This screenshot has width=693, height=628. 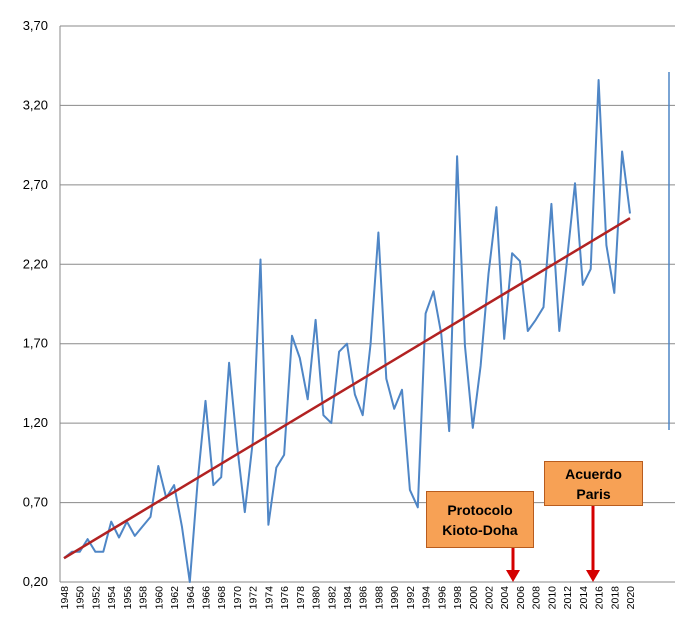 I want to click on x-tick-label: 2004, so click(x=505, y=598).